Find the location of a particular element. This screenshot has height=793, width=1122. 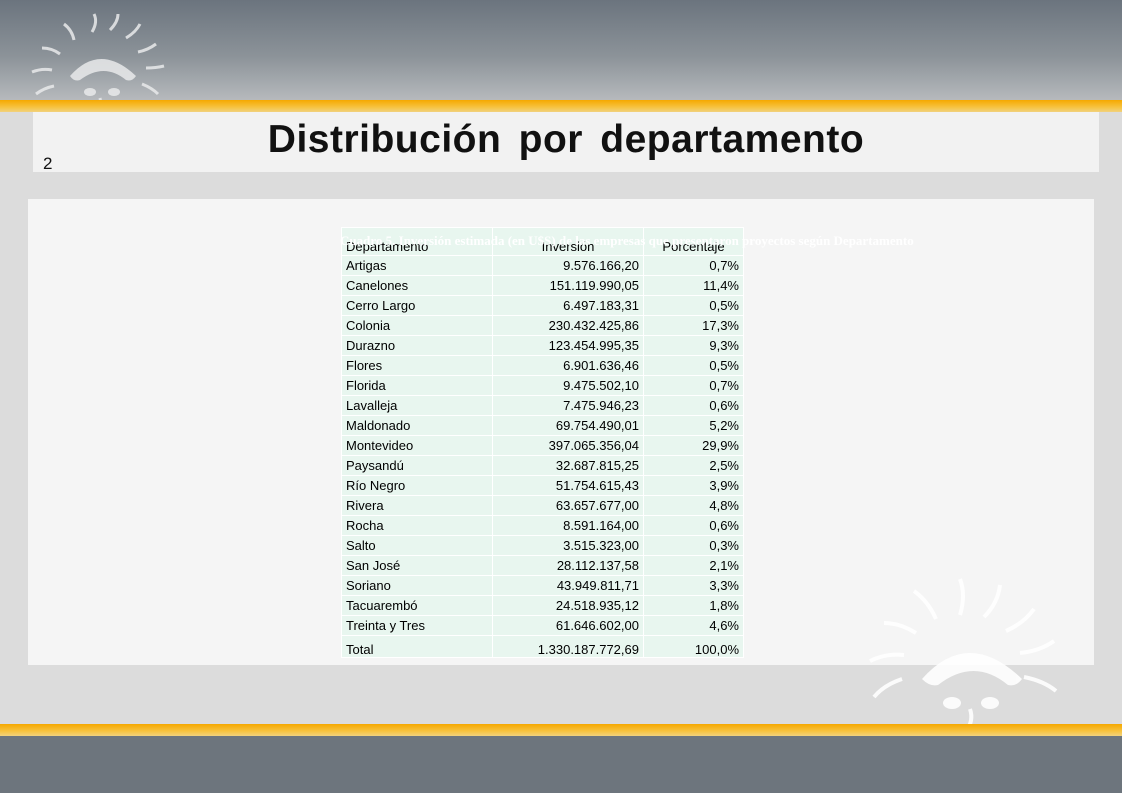

table-header-row: Departamento Inversión Porcentaje is located at coordinates (542, 241).